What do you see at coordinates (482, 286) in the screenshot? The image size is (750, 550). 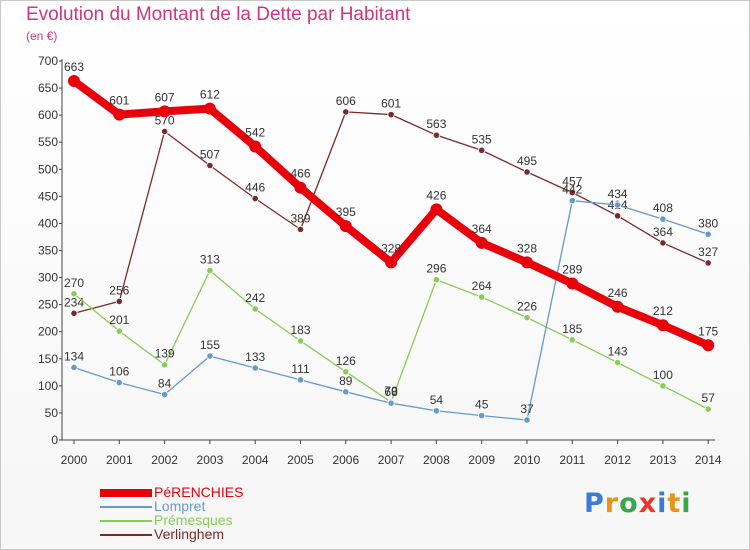 I see `data-label: 264` at bounding box center [482, 286].